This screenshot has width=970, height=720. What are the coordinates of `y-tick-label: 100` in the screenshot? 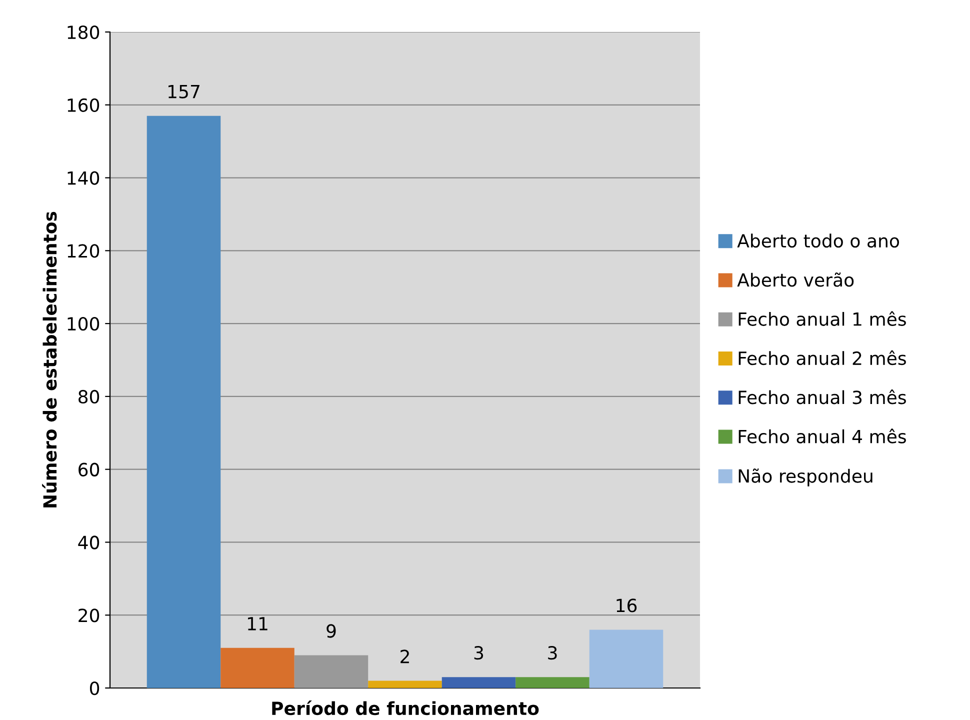 It's located at (84, 324).